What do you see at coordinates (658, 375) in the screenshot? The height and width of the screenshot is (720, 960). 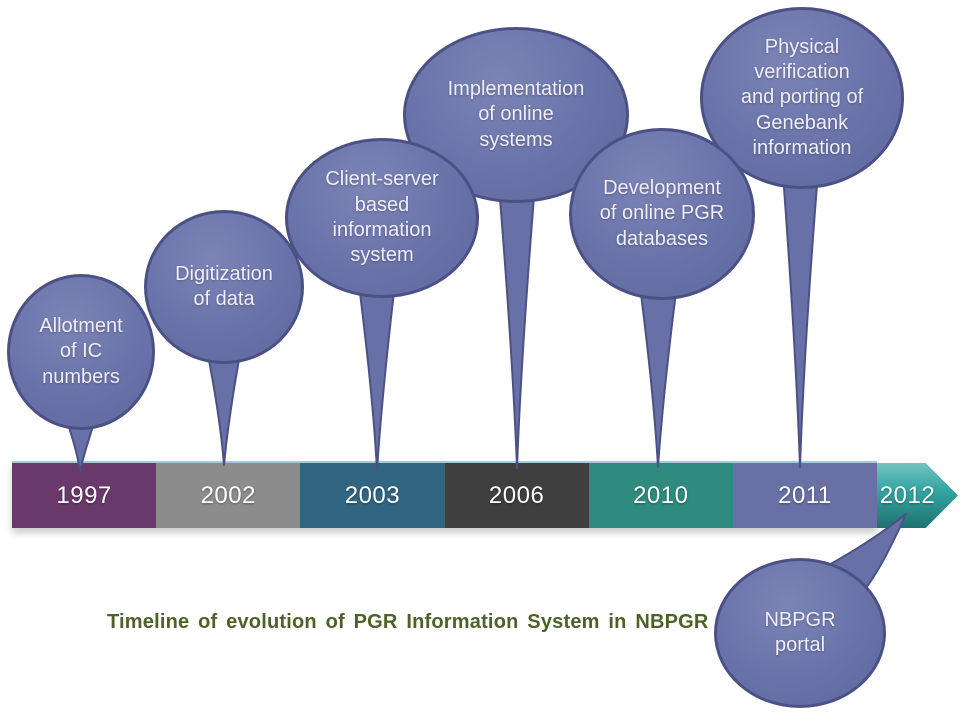 I see `callout-tail-2010` at bounding box center [658, 375].